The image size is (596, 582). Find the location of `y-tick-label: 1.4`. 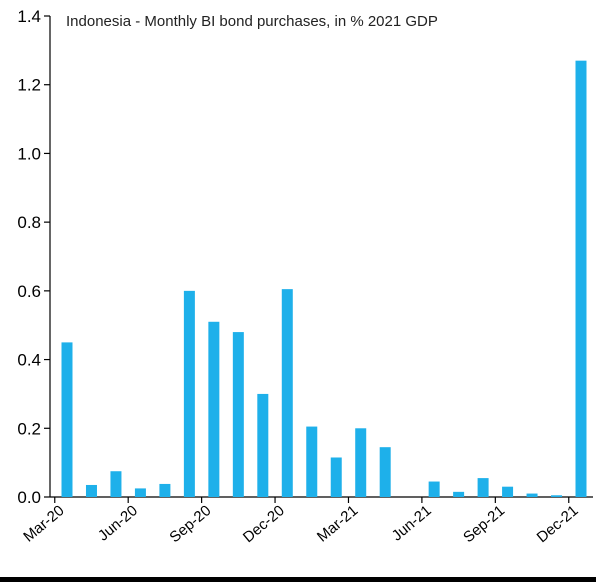

y-tick-label: 1.4 is located at coordinates (29, 16).